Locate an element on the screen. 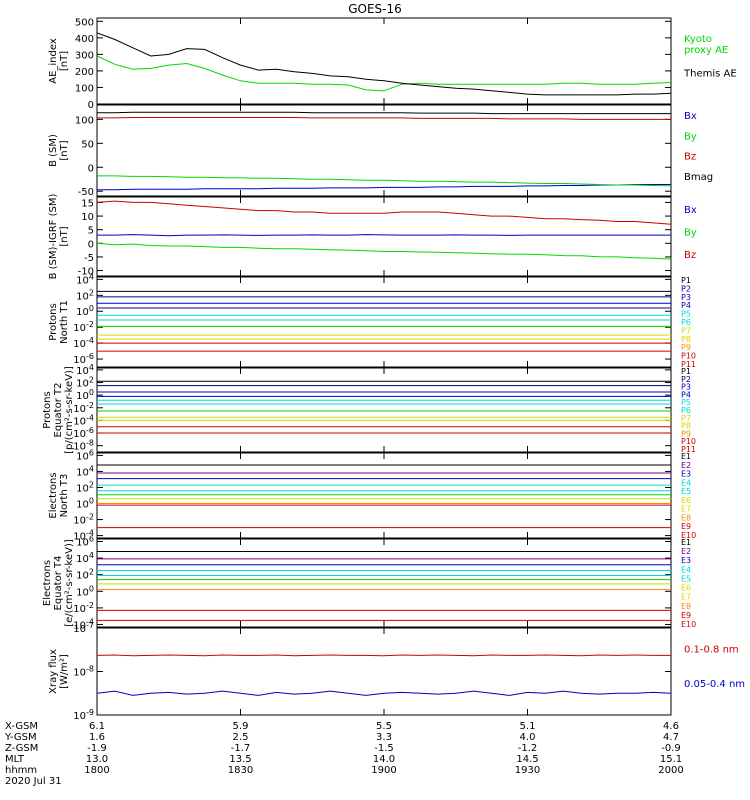  y-tick-label: 10 is located at coordinates (87, 217).